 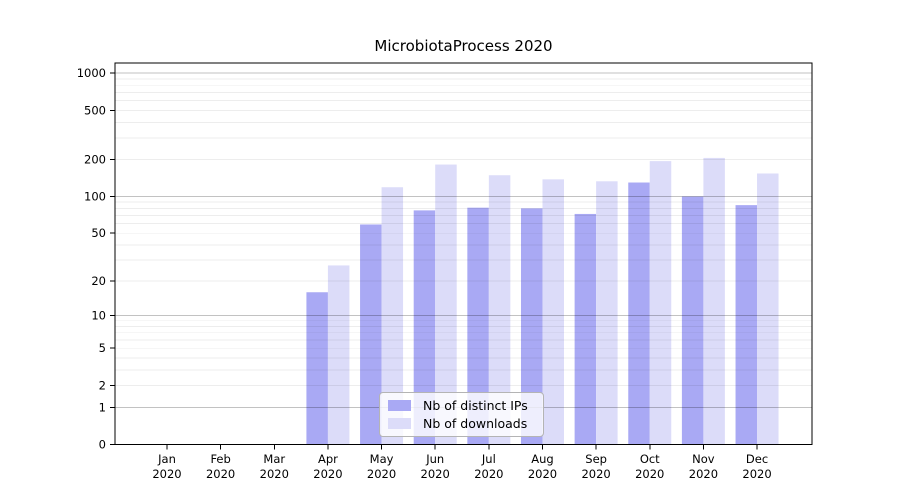 What do you see at coordinates (98, 281) in the screenshot?
I see `y-tick-label-20: 20` at bounding box center [98, 281].